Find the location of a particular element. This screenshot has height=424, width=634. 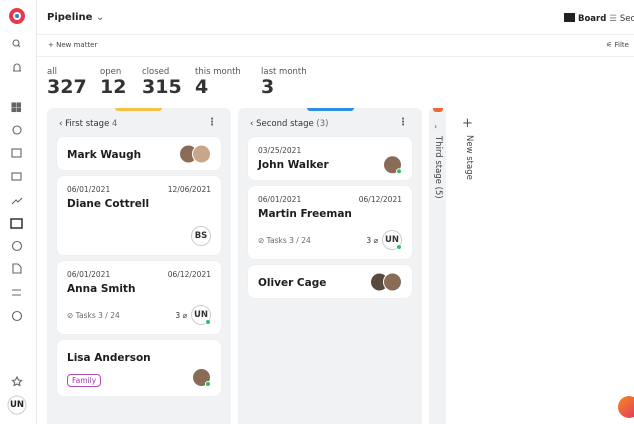

column-header: ‹ Second stage (3) is located at coordinates (289, 124).